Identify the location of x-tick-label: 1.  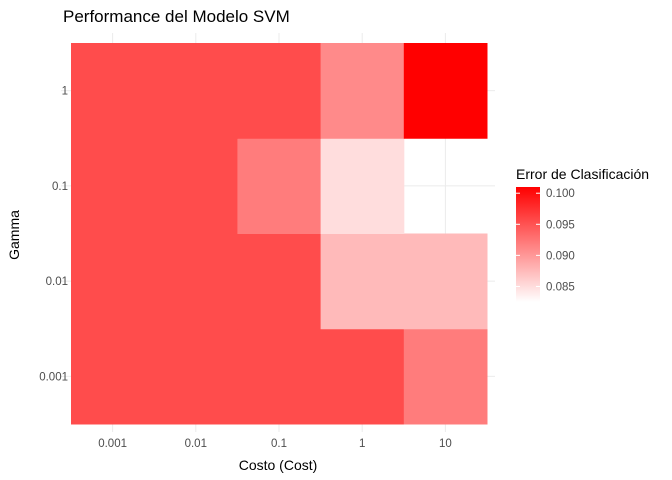
(362, 444).